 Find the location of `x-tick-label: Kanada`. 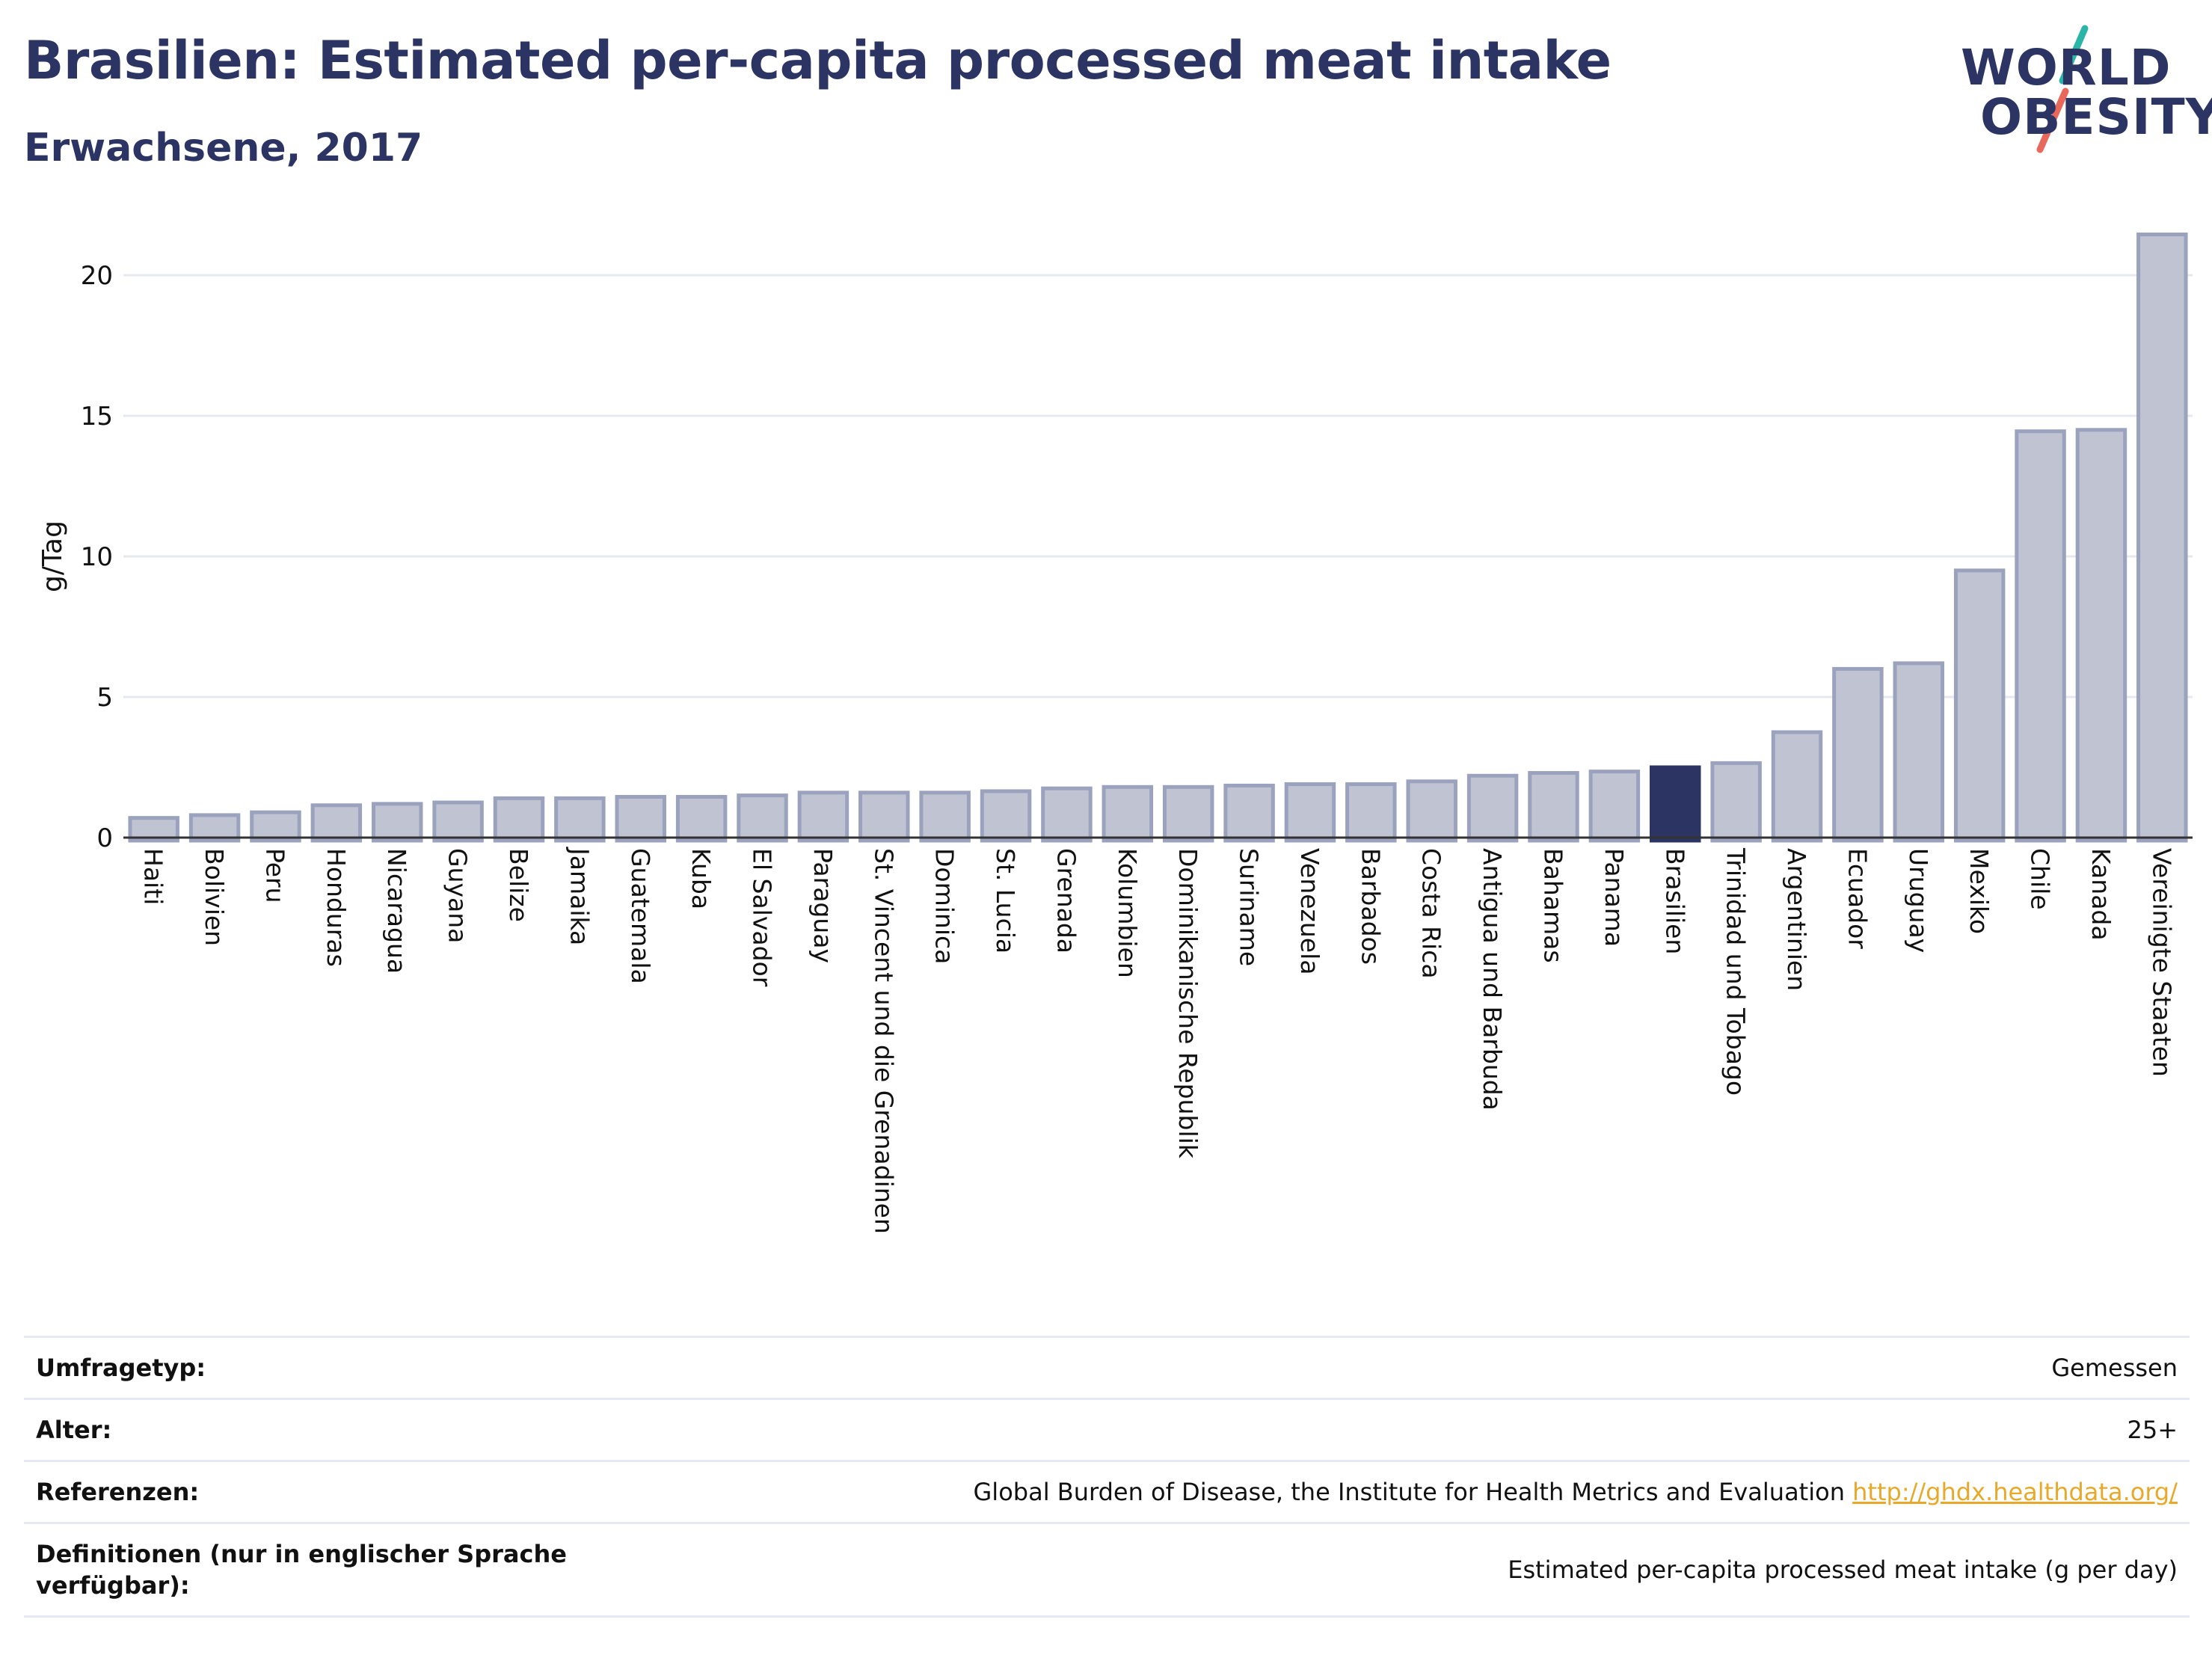

x-tick-label: Kanada is located at coordinates (2101, 894).